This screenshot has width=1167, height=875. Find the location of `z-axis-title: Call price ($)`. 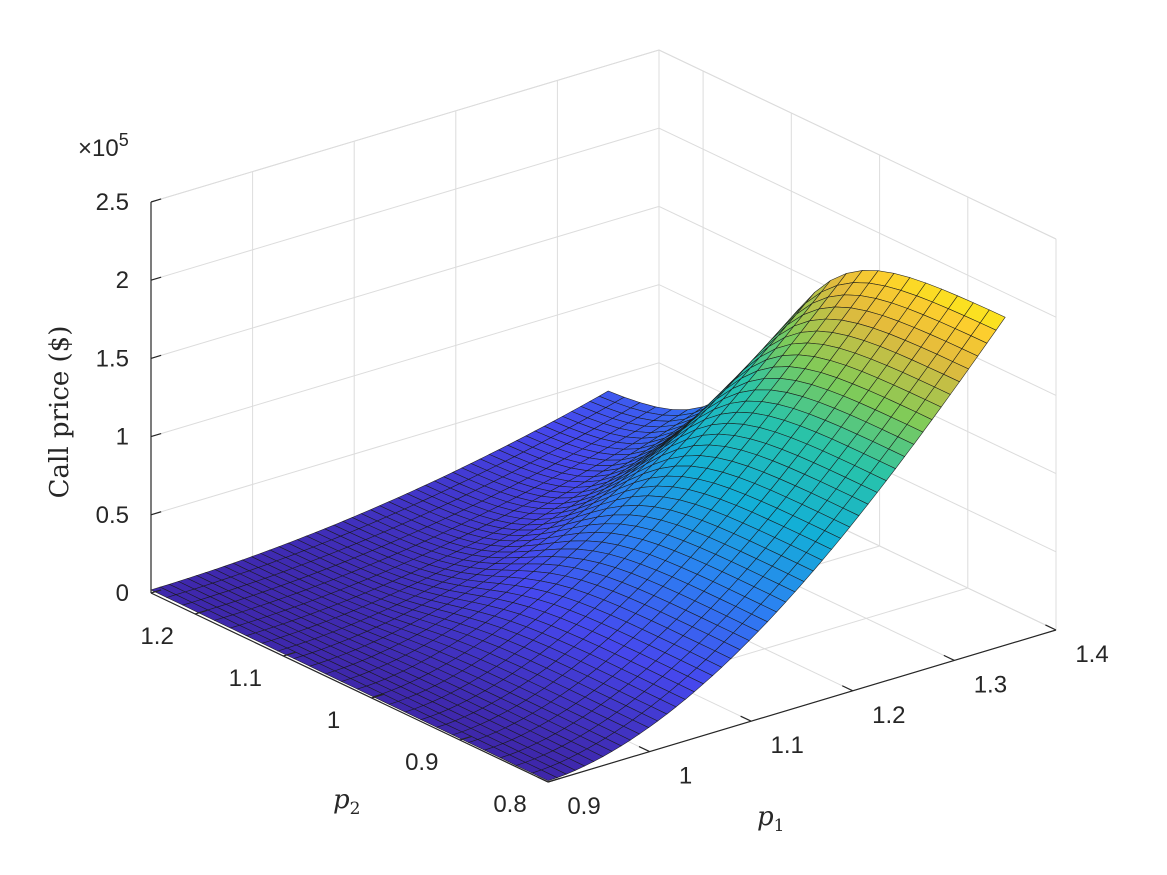

z-axis-title: Call price ($) is located at coordinates (60, 412).